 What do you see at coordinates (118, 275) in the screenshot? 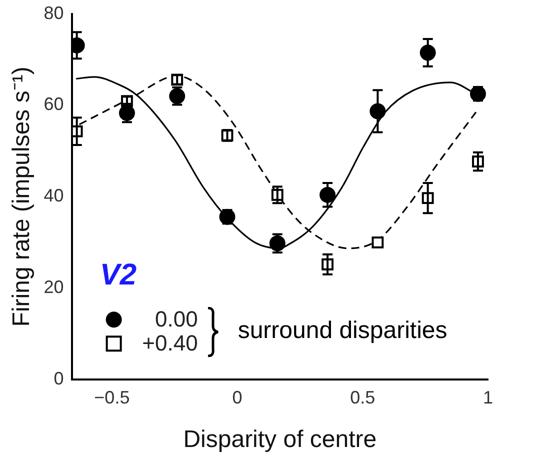
I see `annotation: V2` at bounding box center [118, 275].